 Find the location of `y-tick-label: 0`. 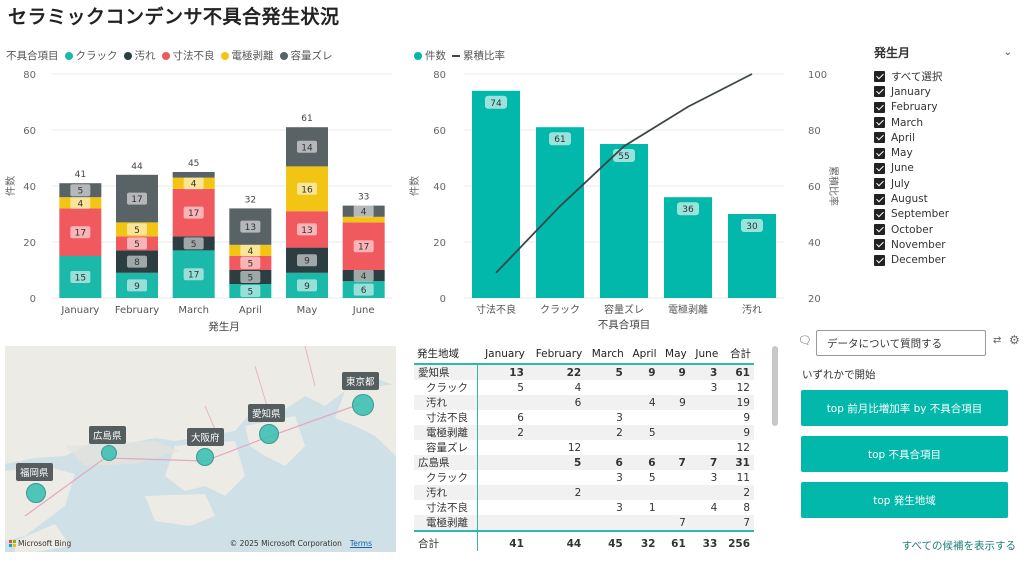

y-tick-label: 0 is located at coordinates (443, 299).